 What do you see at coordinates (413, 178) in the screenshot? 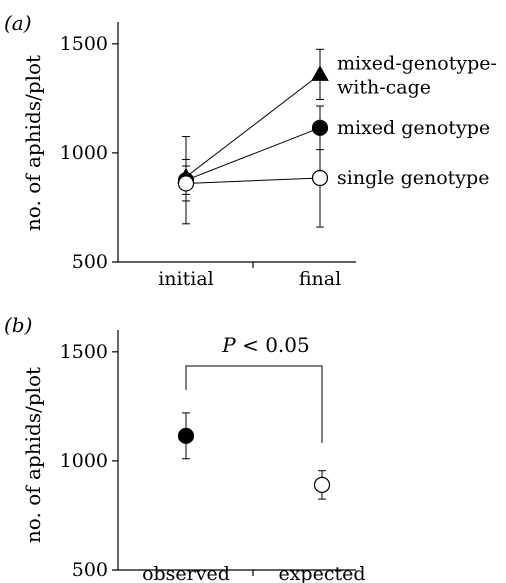
I see `series-label: single genotype` at bounding box center [413, 178].